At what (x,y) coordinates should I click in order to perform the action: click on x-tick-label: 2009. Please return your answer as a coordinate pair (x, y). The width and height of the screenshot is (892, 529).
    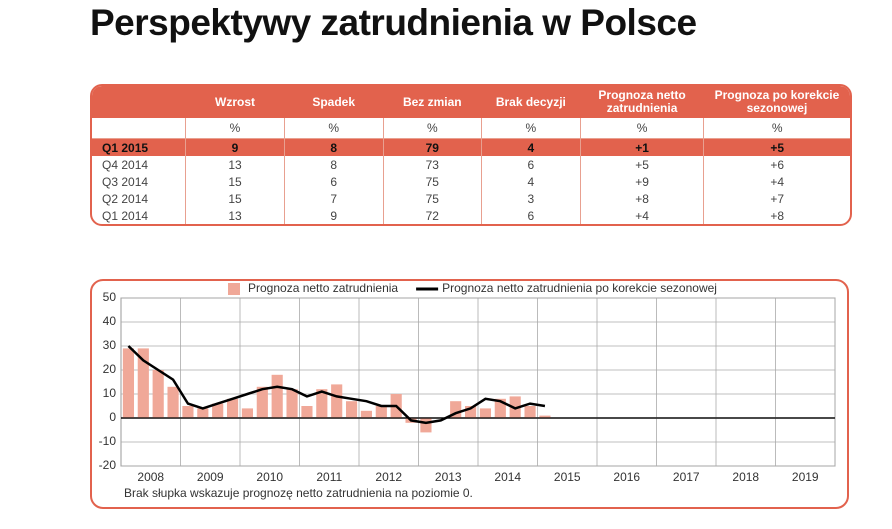
    Looking at the image, I should click on (210, 477).